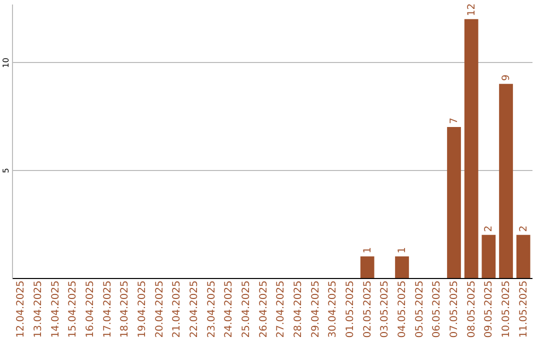 Image resolution: width=540 pixels, height=340 pixels. What do you see at coordinates (142, 309) in the screenshot?
I see `x-tick-label: 19.04.2025` at bounding box center [142, 309].